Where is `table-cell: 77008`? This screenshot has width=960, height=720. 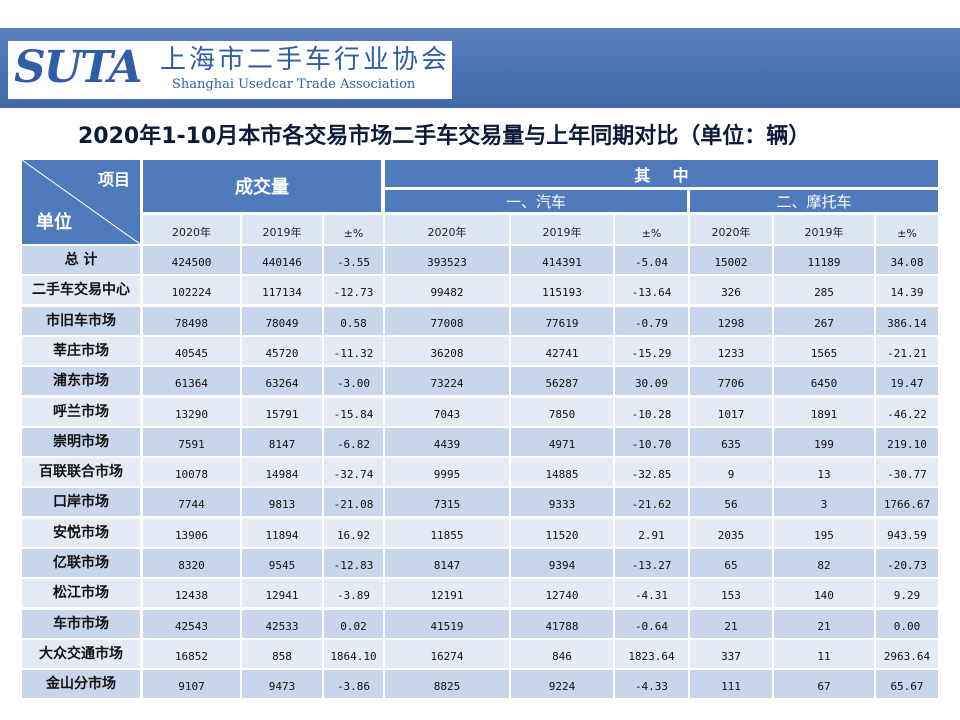
table-cell: 77008 is located at coordinates (447, 321).